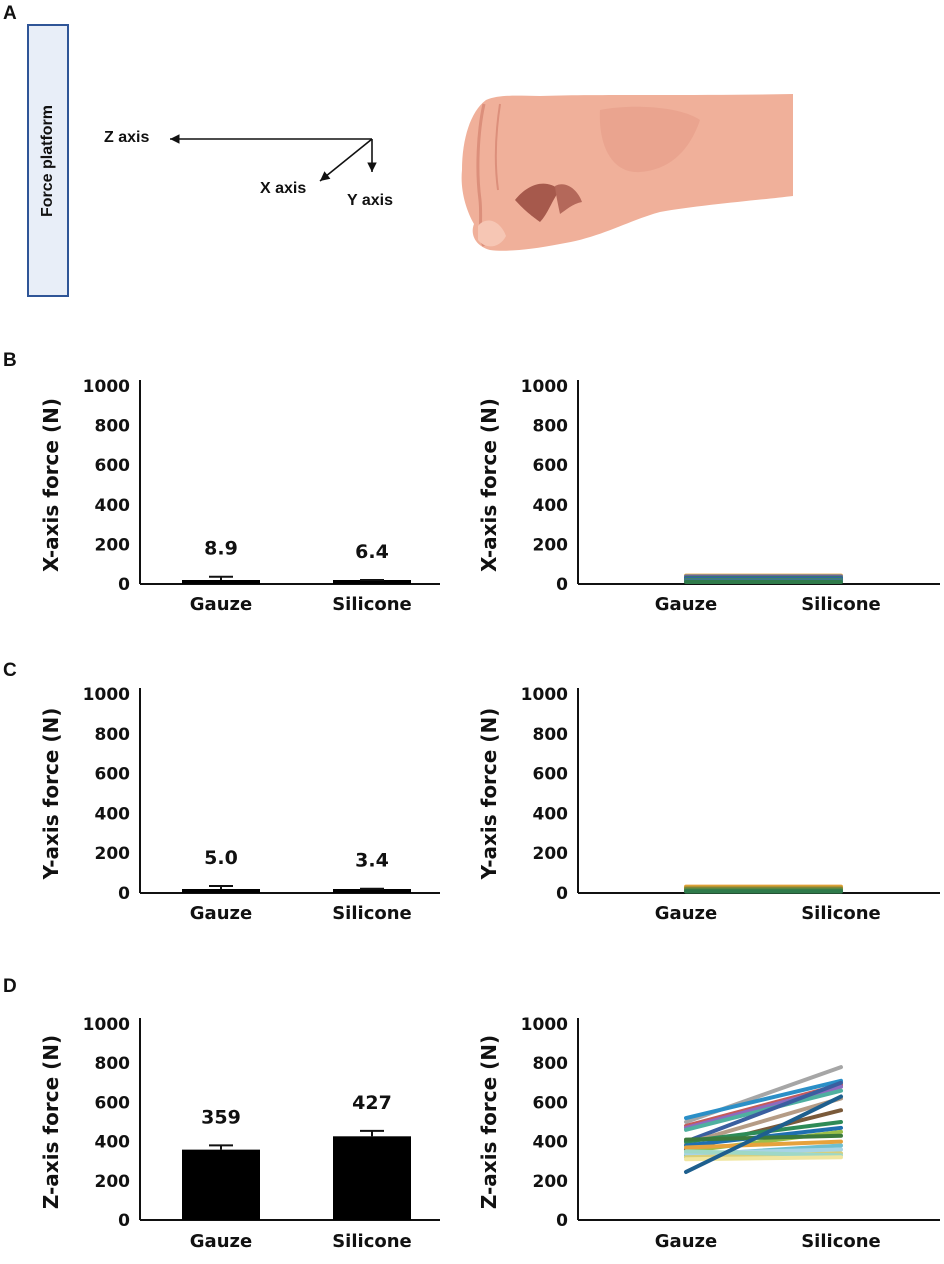 The image size is (944, 1264). Describe the element at coordinates (627, 172) in the screenshot. I see `fist-illustration` at that location.